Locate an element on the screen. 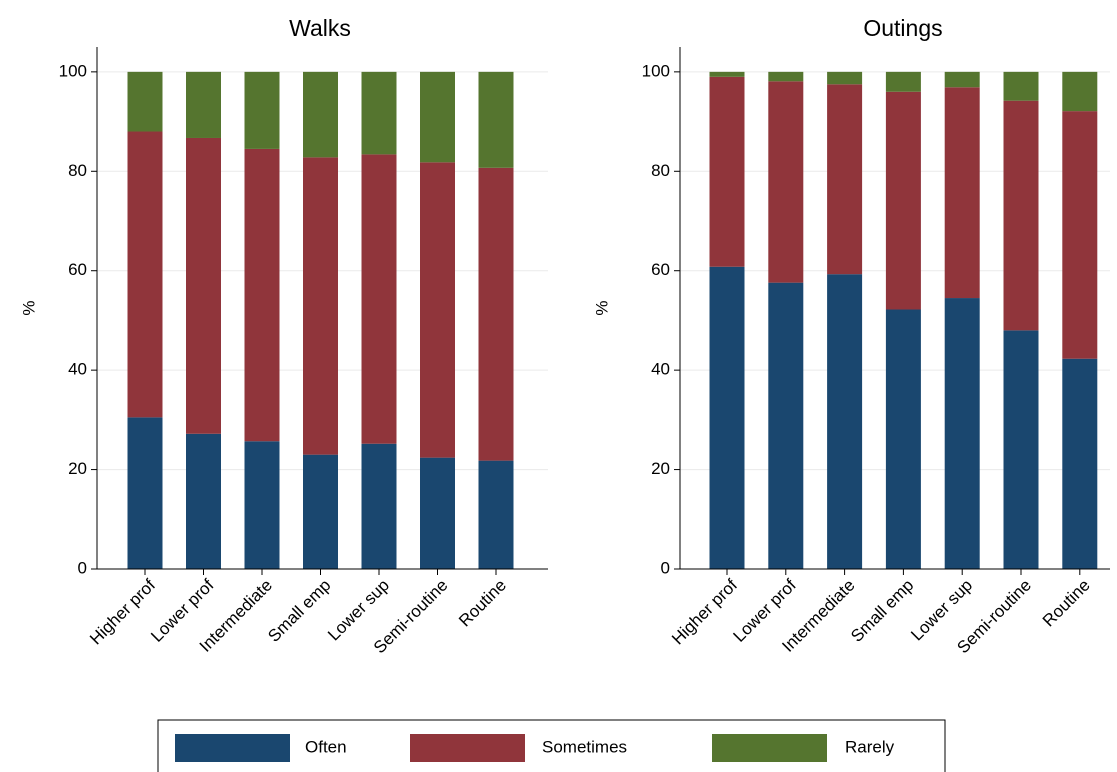 The width and height of the screenshot is (1117, 772). legend-label: Often is located at coordinates (326, 746).